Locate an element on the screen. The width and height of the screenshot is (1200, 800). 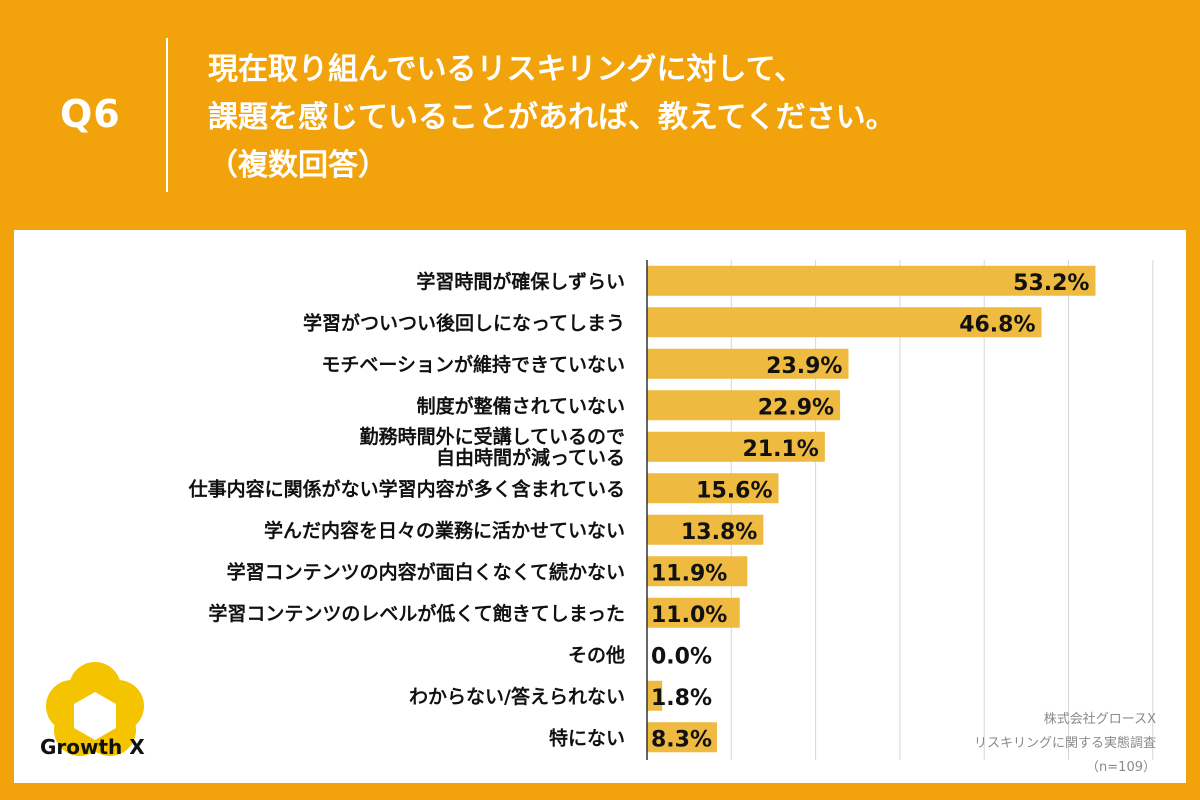
data-label: 23.9% is located at coordinates (804, 366).